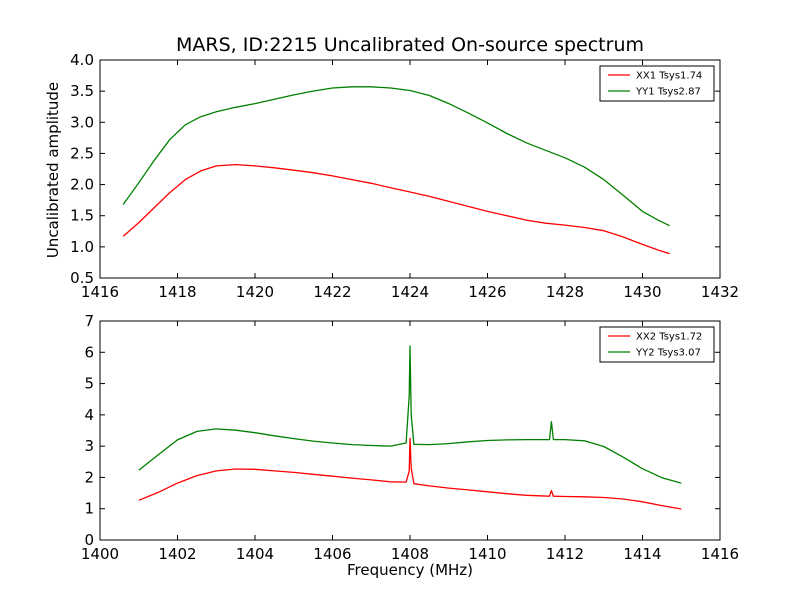 The height and width of the screenshot is (600, 800). Describe the element at coordinates (100, 292) in the screenshot. I see `top-x-tick-label: 1416` at that location.